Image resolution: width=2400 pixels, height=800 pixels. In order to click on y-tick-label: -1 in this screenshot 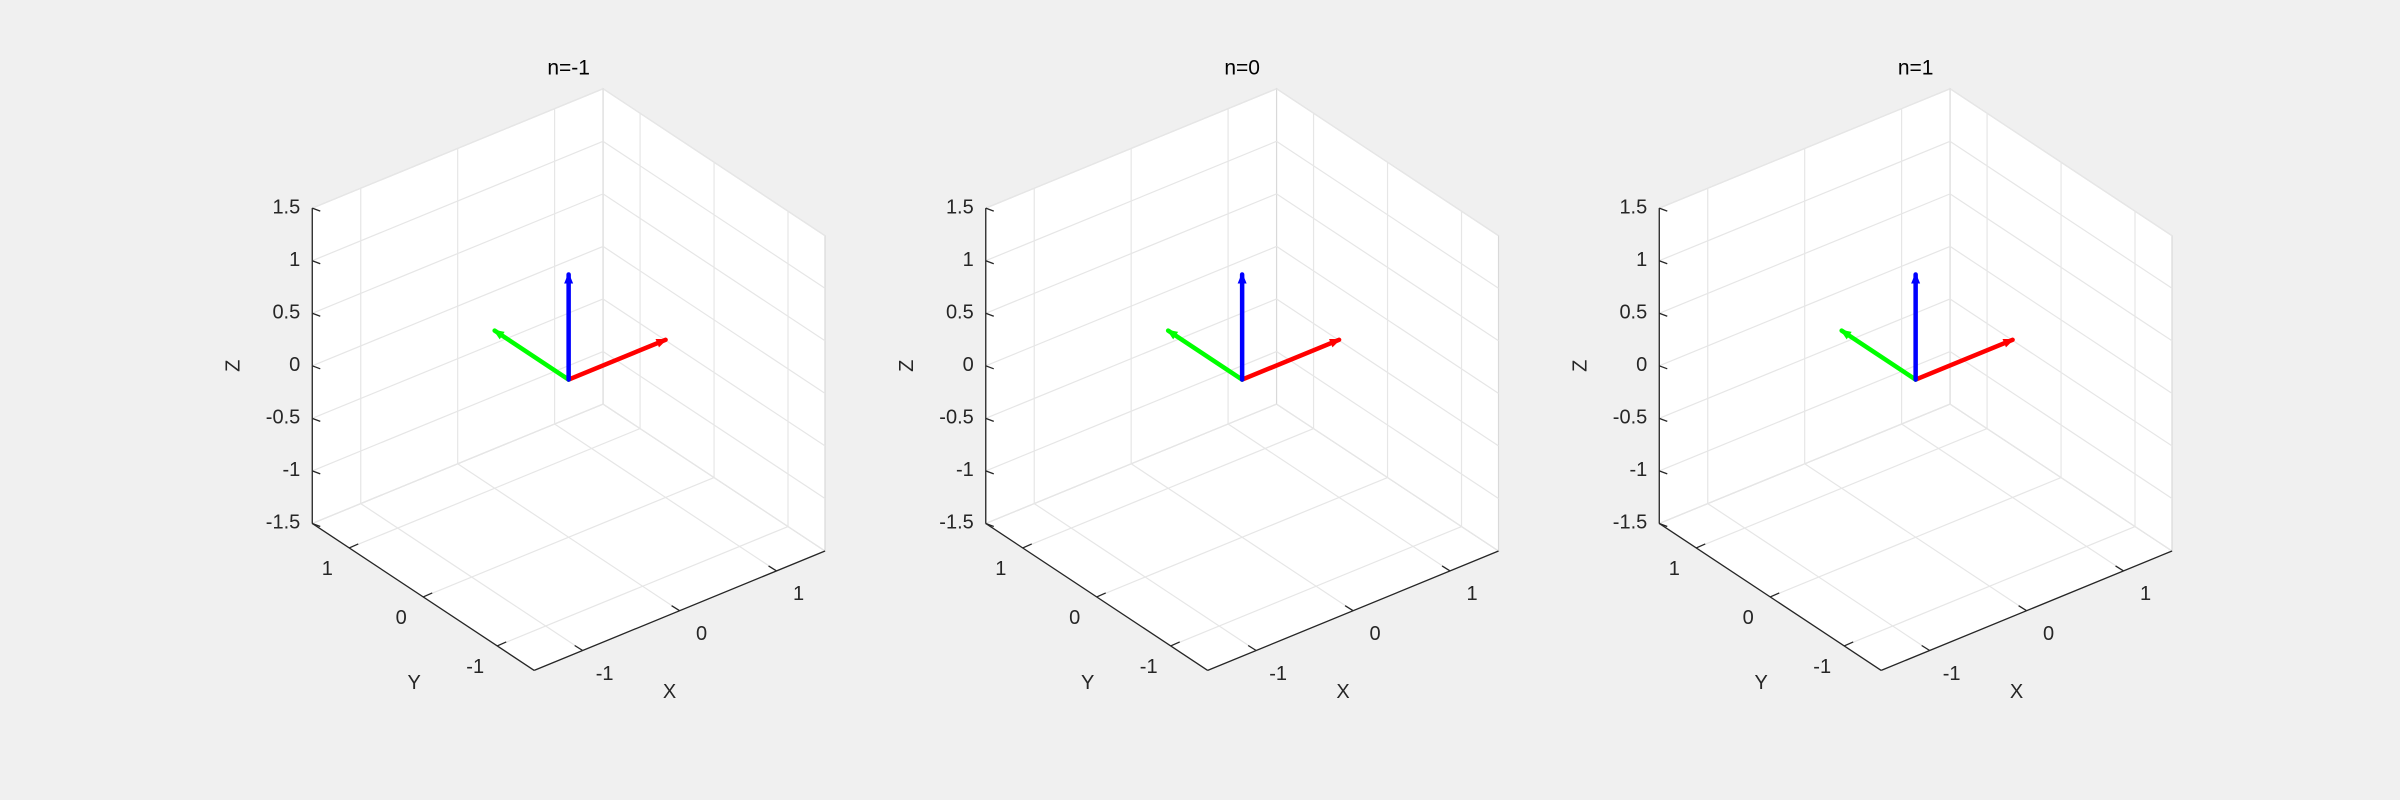, I will do `click(1822, 667)`.